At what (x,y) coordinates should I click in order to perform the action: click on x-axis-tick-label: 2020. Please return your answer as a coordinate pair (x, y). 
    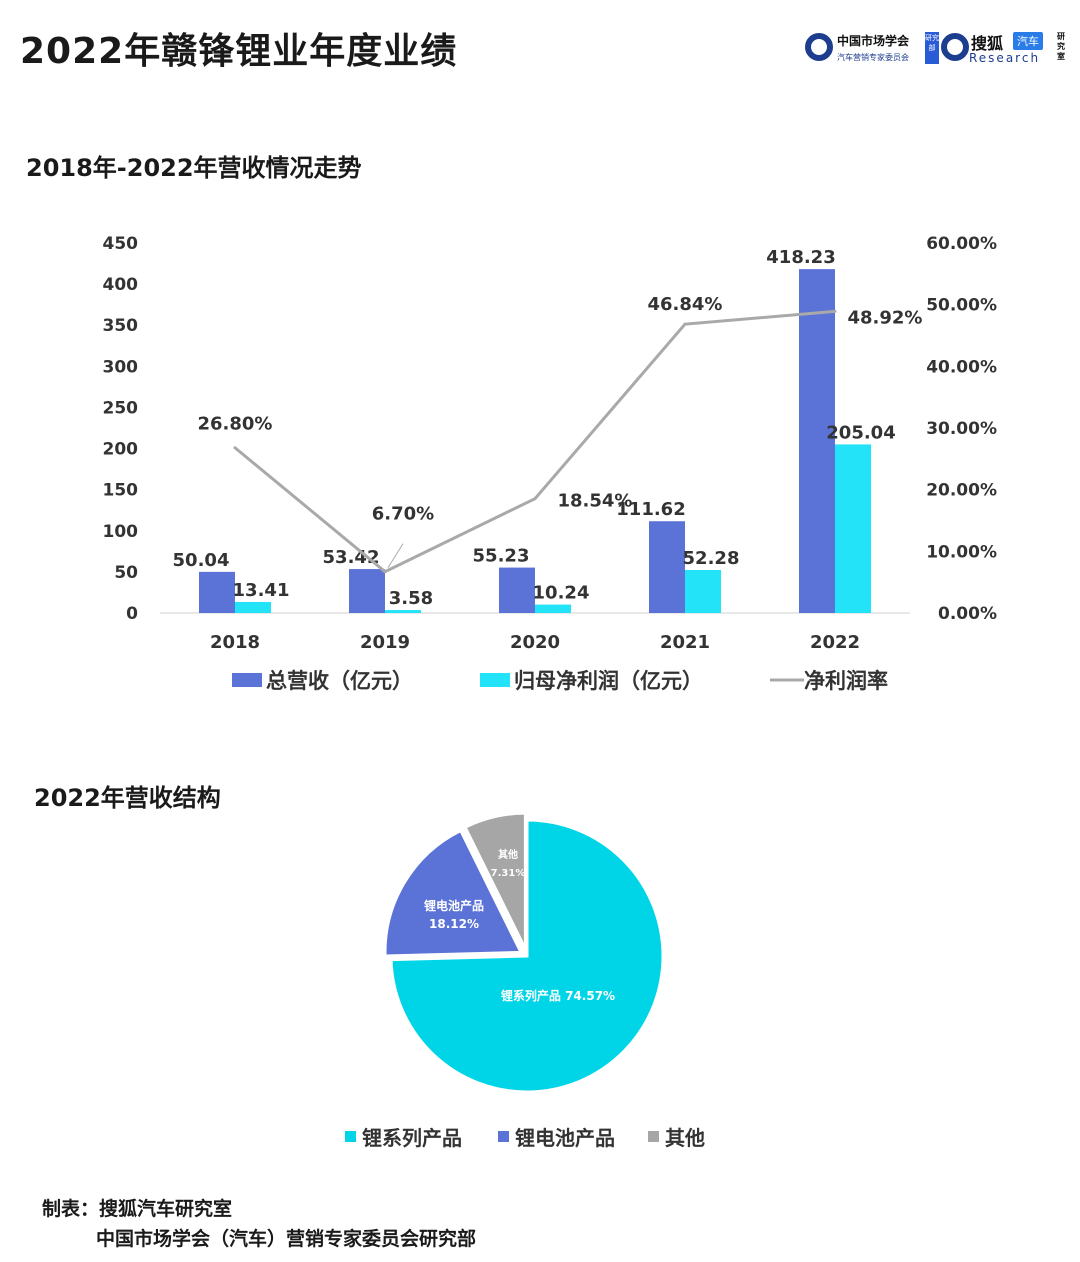
    Looking at the image, I should click on (535, 642).